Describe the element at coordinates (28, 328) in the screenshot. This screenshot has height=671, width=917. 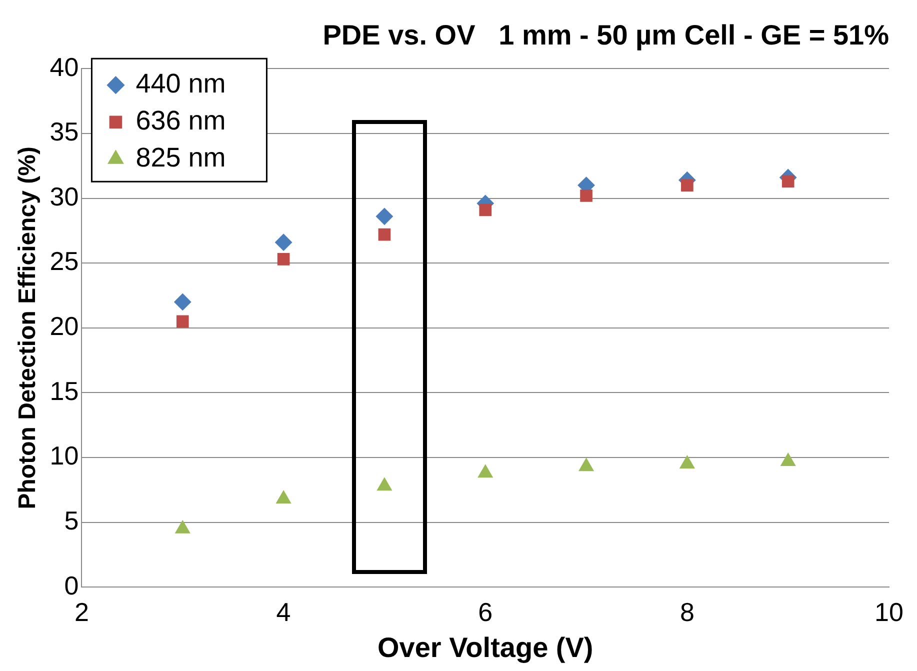
I see `y-axis-title: Photon Detection Efficiency (%)` at that location.